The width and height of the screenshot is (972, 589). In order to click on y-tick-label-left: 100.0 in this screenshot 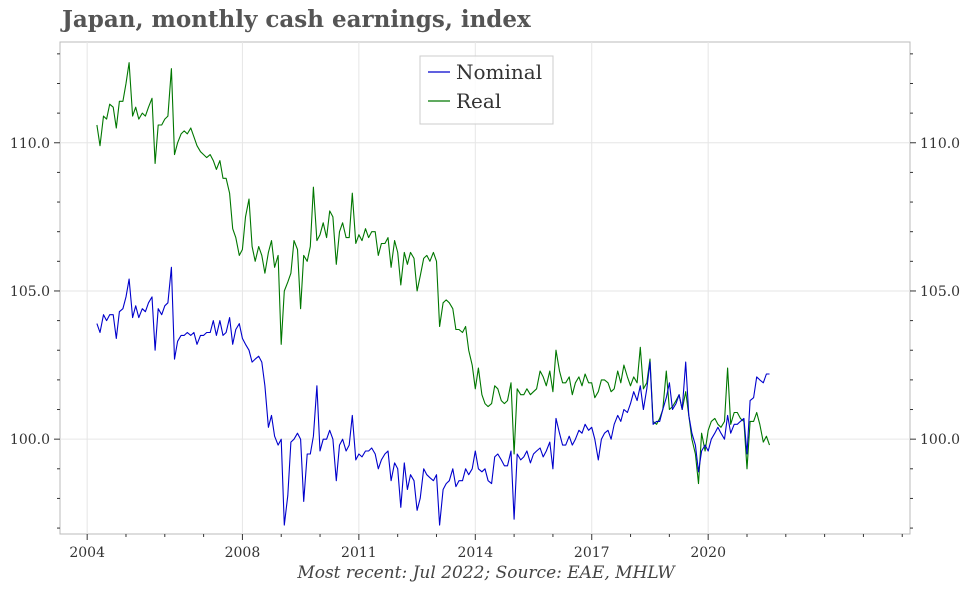, I will do `click(30, 440)`.